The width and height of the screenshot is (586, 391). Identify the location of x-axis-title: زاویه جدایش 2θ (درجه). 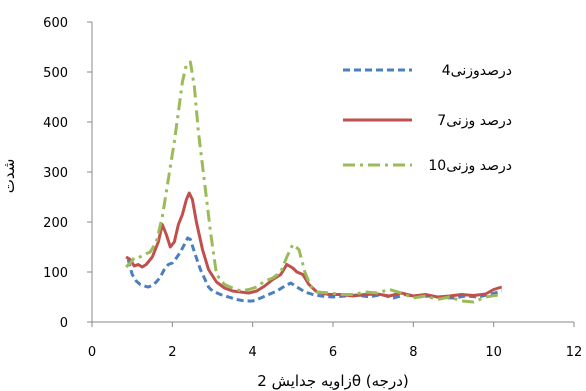
(333, 381).